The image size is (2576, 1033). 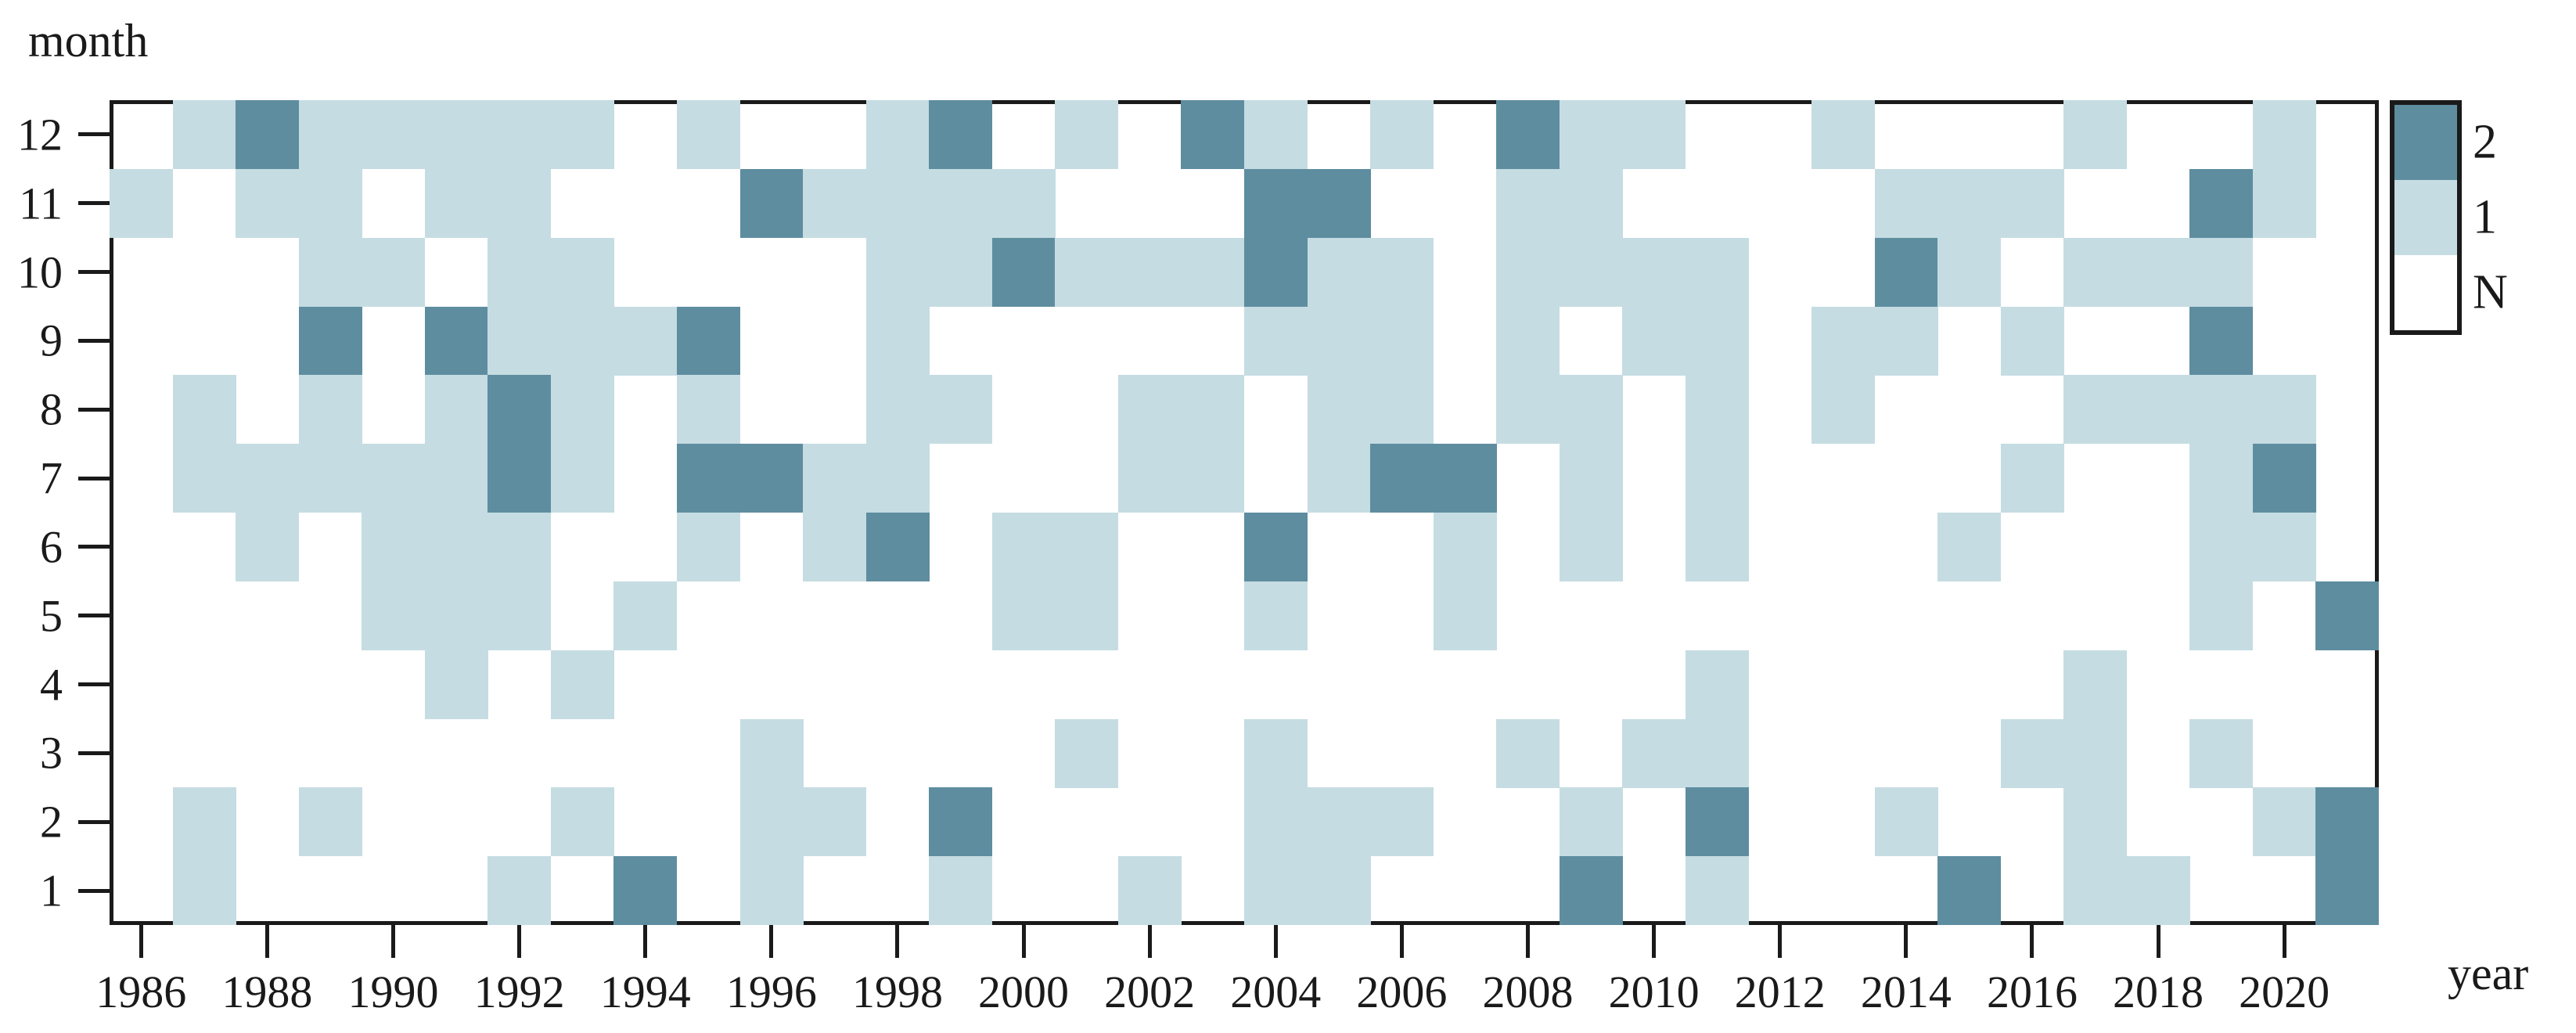 I want to click on x-tick-label: 2020, so click(x=2284, y=991).